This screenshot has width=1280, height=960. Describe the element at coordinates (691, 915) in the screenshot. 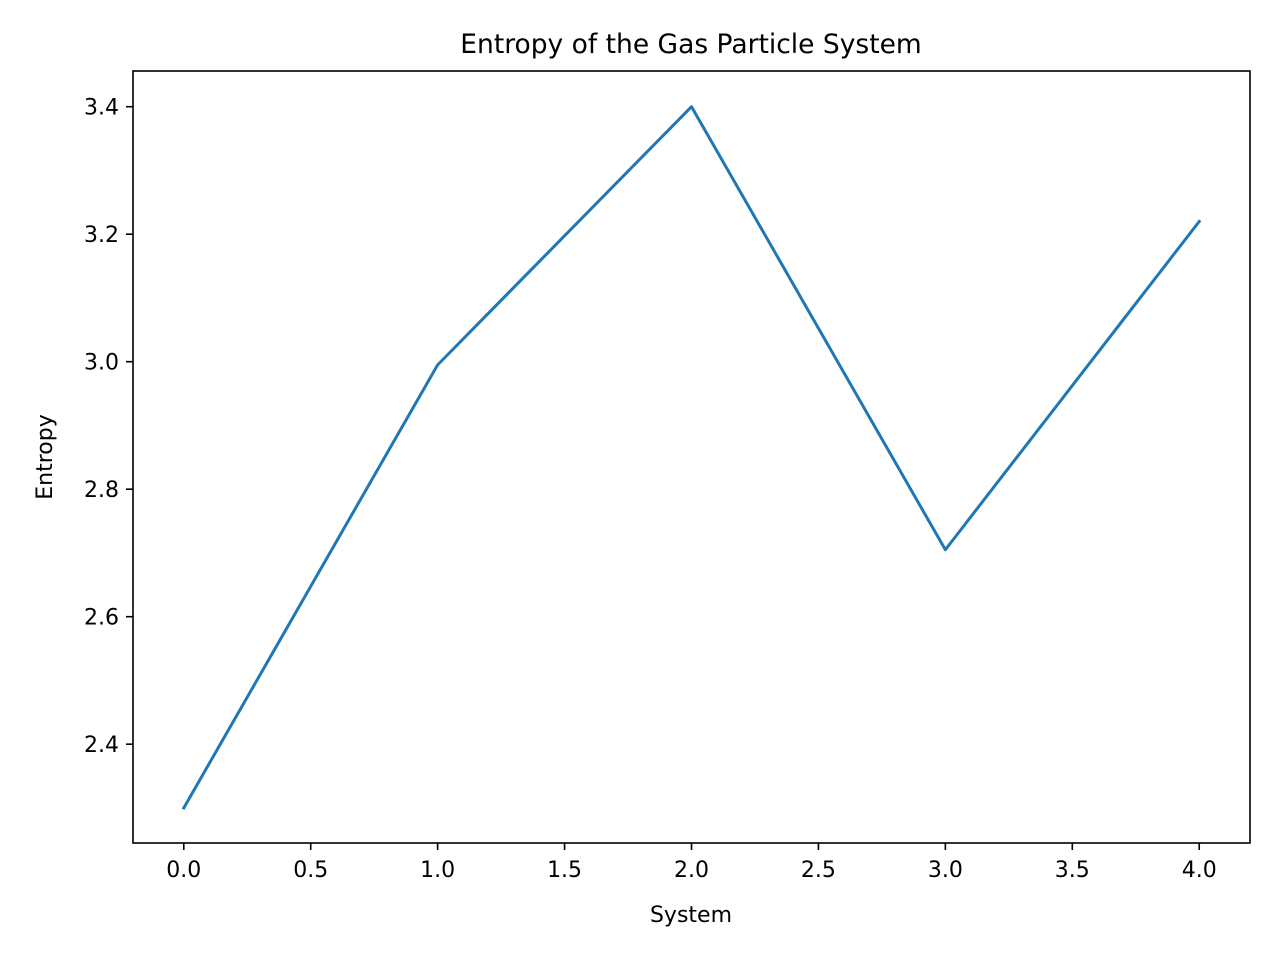

I see `x-axis-title: System` at that location.